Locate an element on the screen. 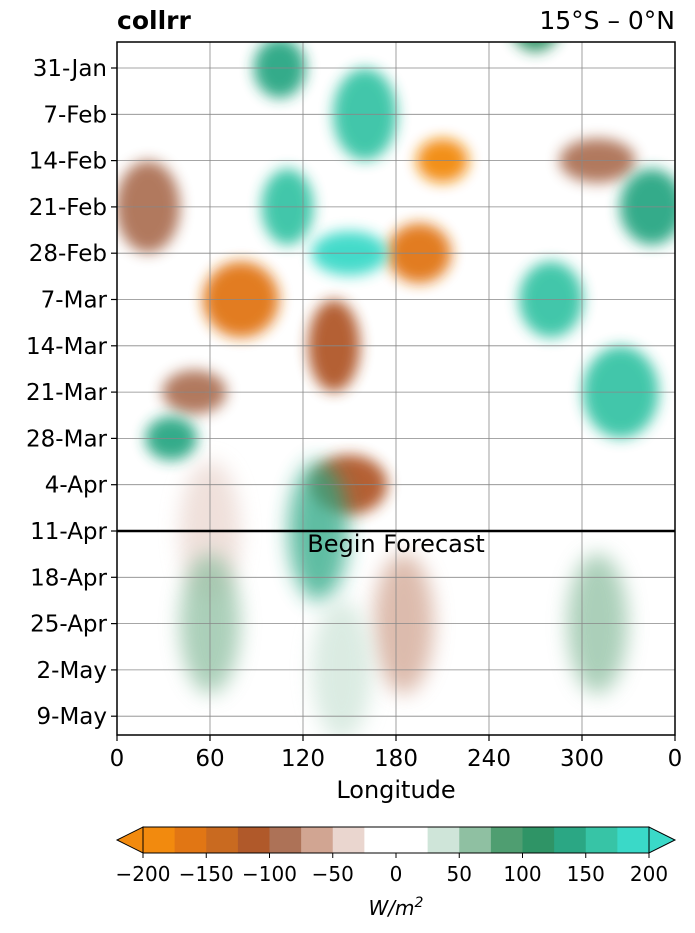 This screenshot has height=933, width=695. y-tick-label: 14-Mar is located at coordinates (67, 347).